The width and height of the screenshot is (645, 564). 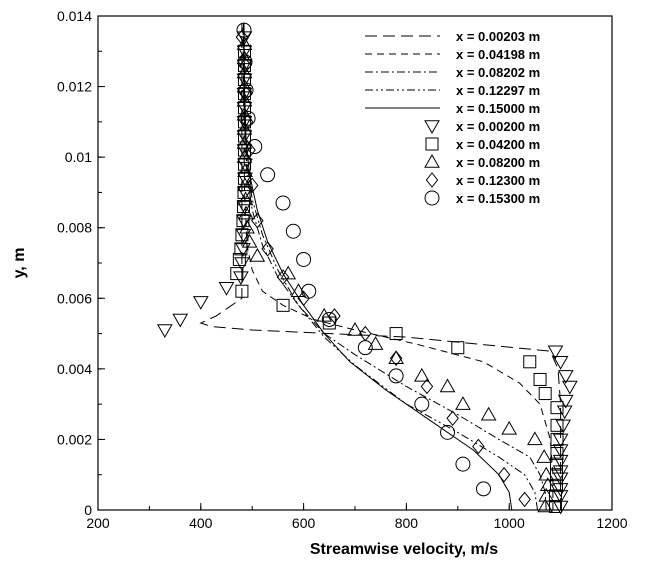 I want to click on x-tick-label: 800, so click(x=407, y=523).